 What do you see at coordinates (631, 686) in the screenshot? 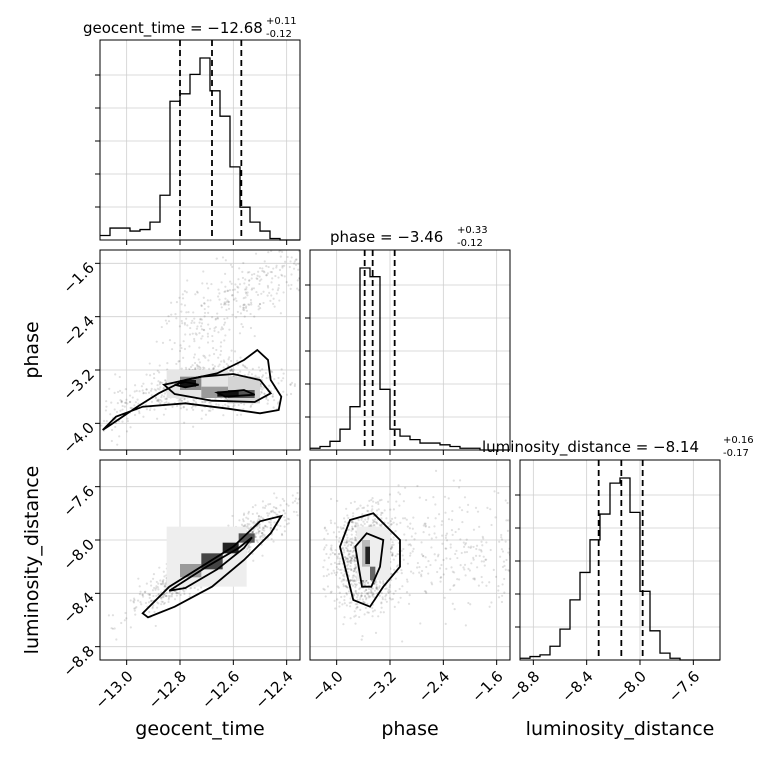
I see `xtick-label-luminosity_distance: −8.0` at bounding box center [631, 686].